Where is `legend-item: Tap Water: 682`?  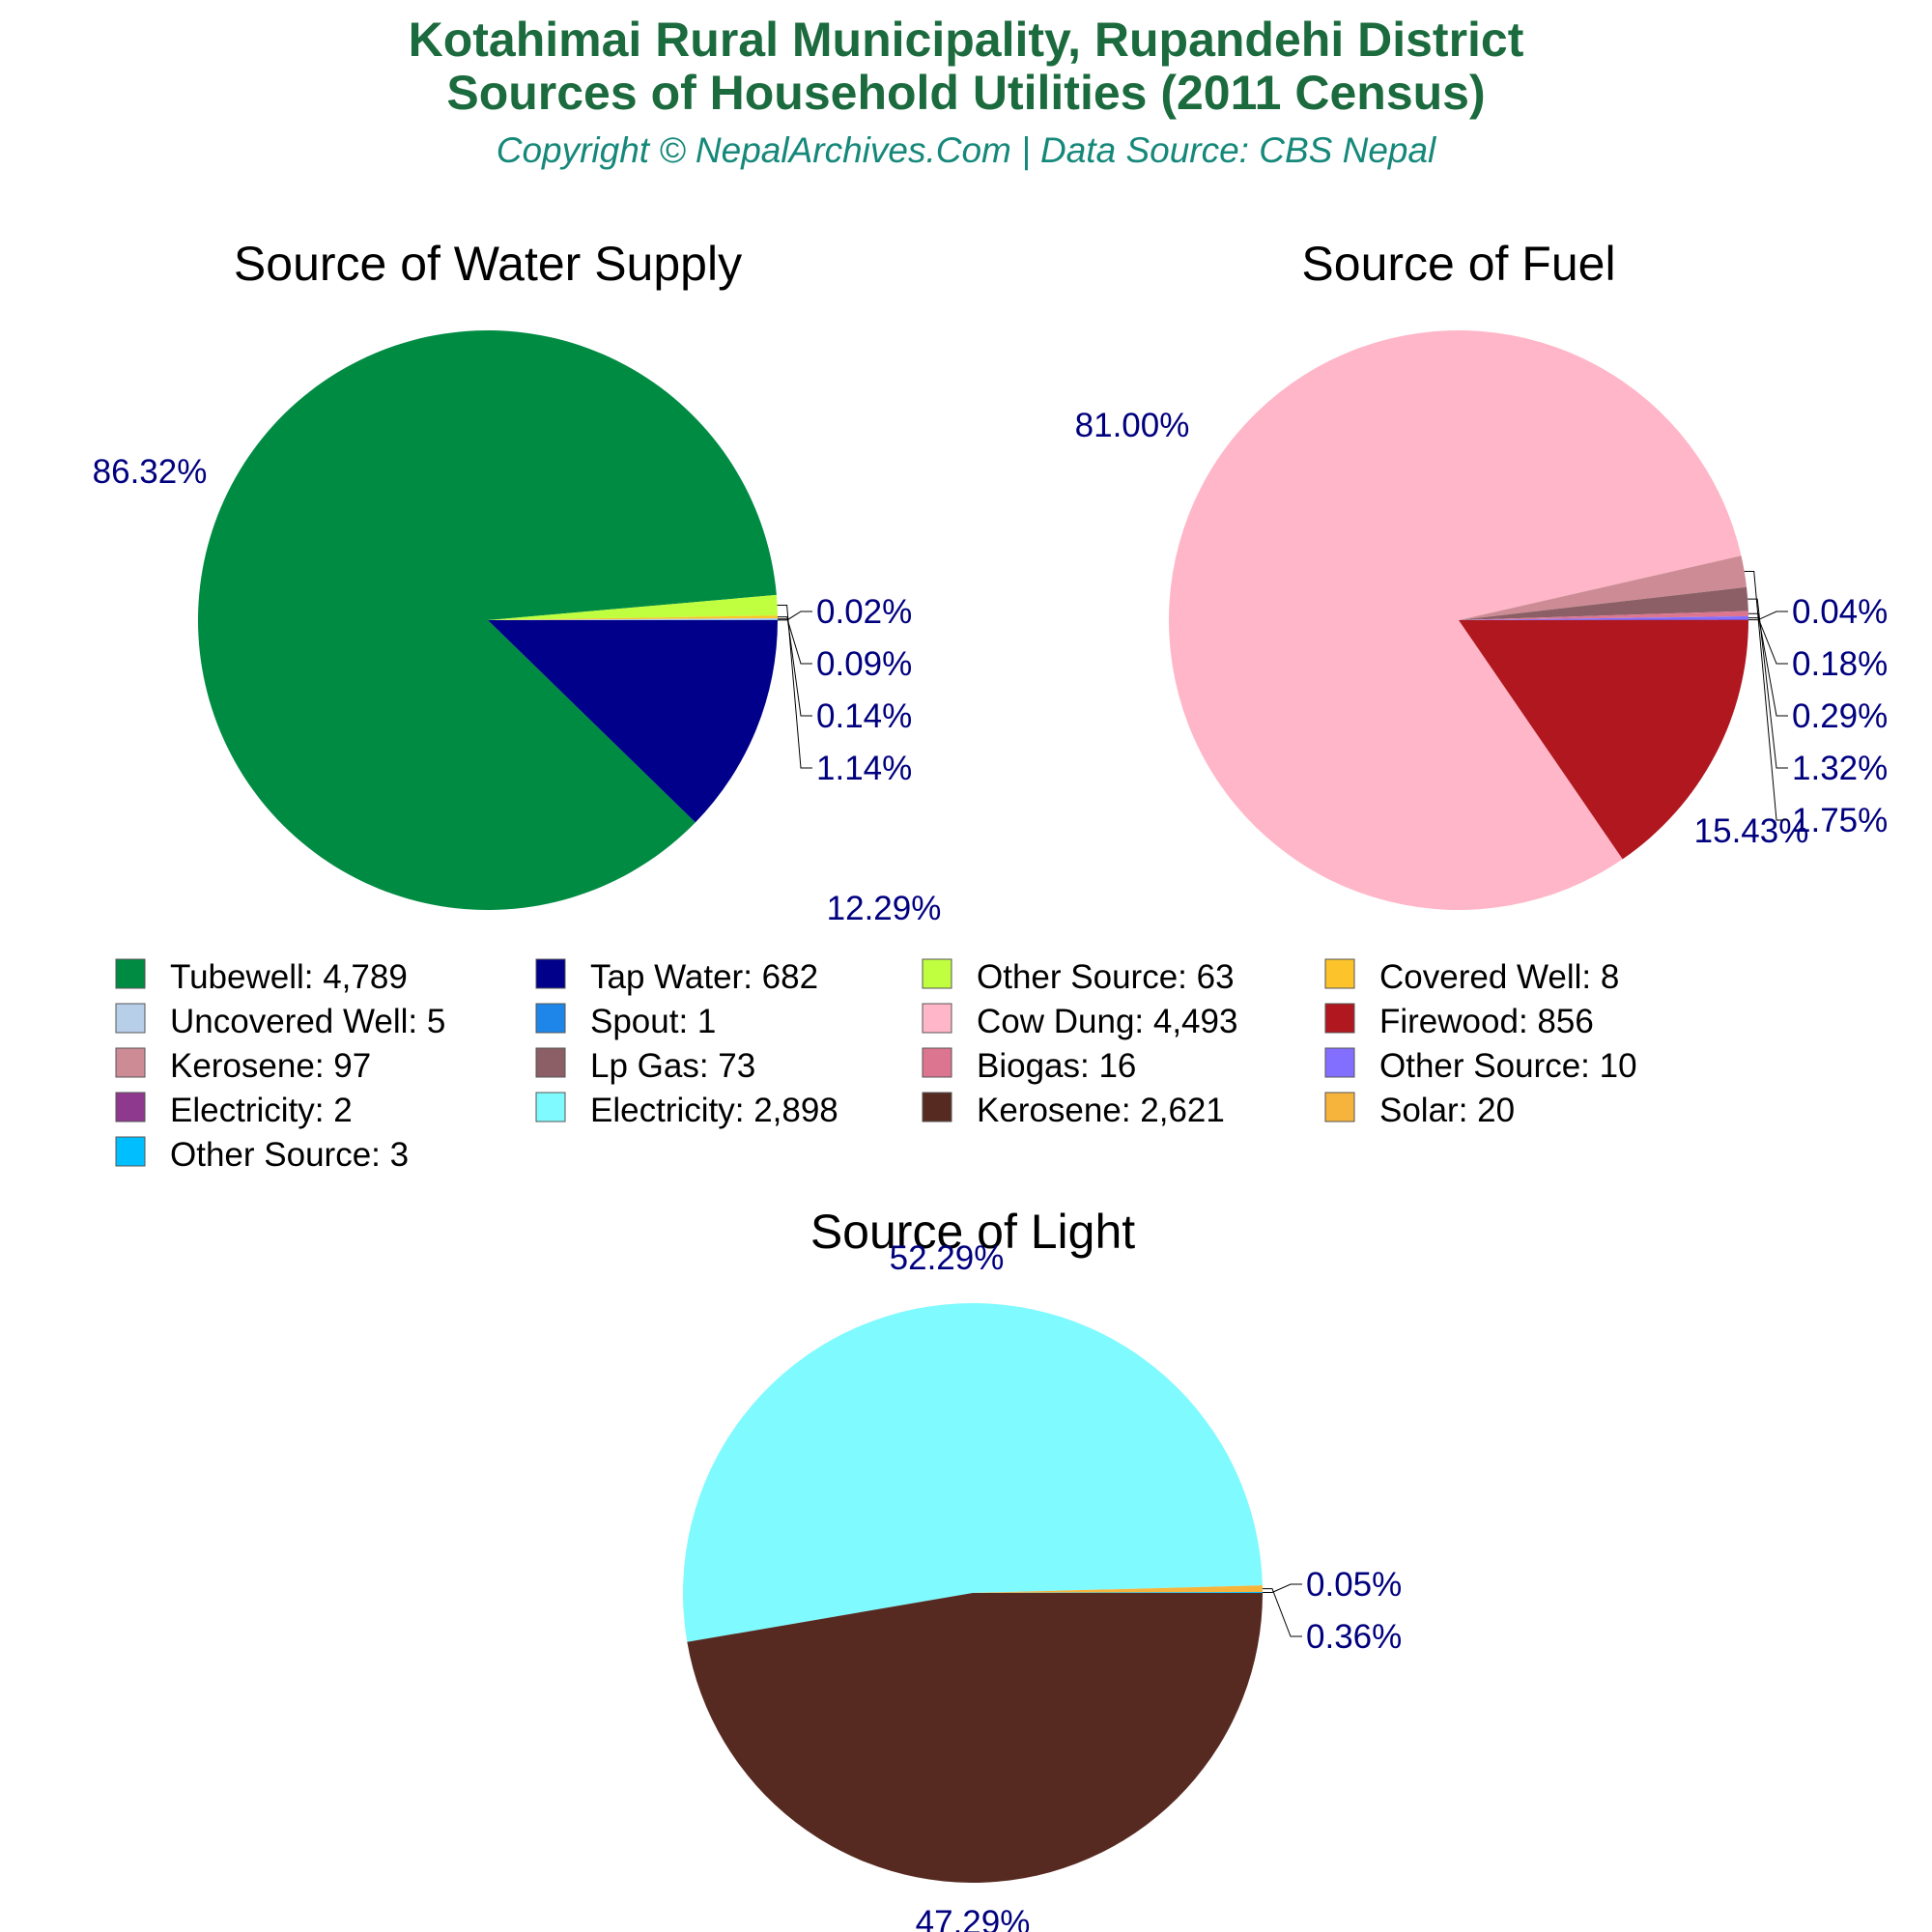 legend-item: Tap Water: 682 is located at coordinates (676, 977).